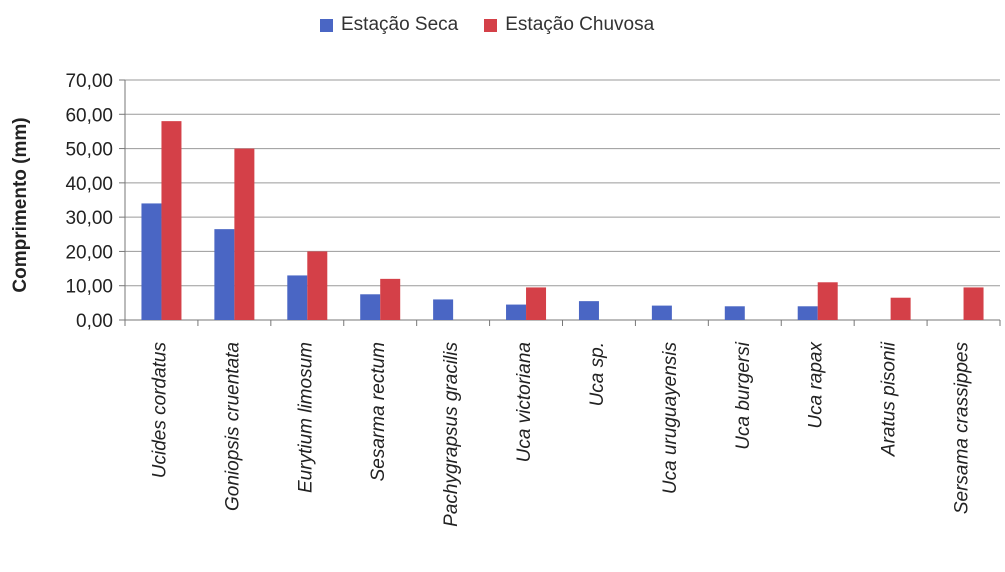 This screenshot has width=1005, height=572. I want to click on x-tick-label: Pachygrapsus gracilis, so click(451, 434).